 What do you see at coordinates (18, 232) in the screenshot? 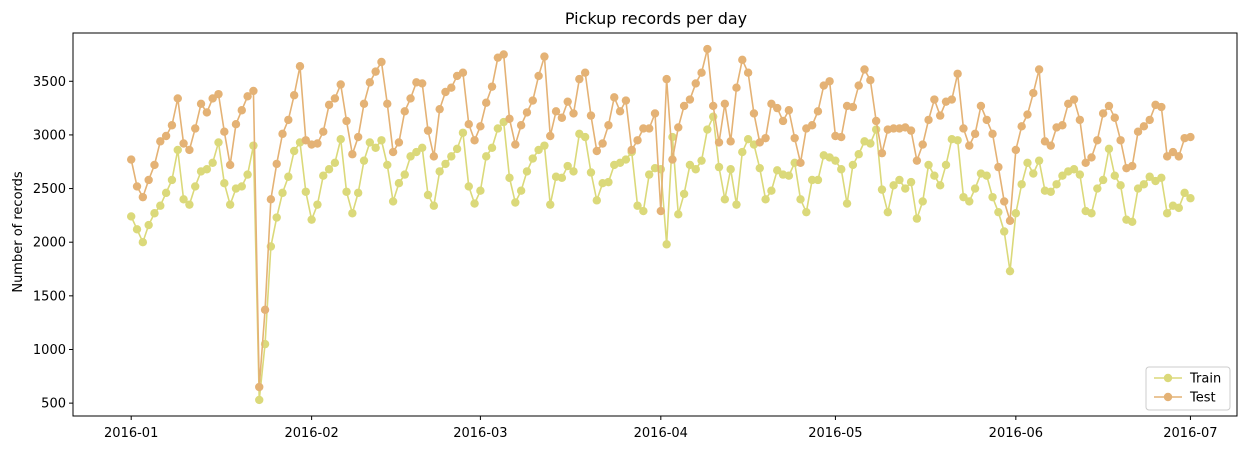
I see `y-axis-label: Number of records` at bounding box center [18, 232].